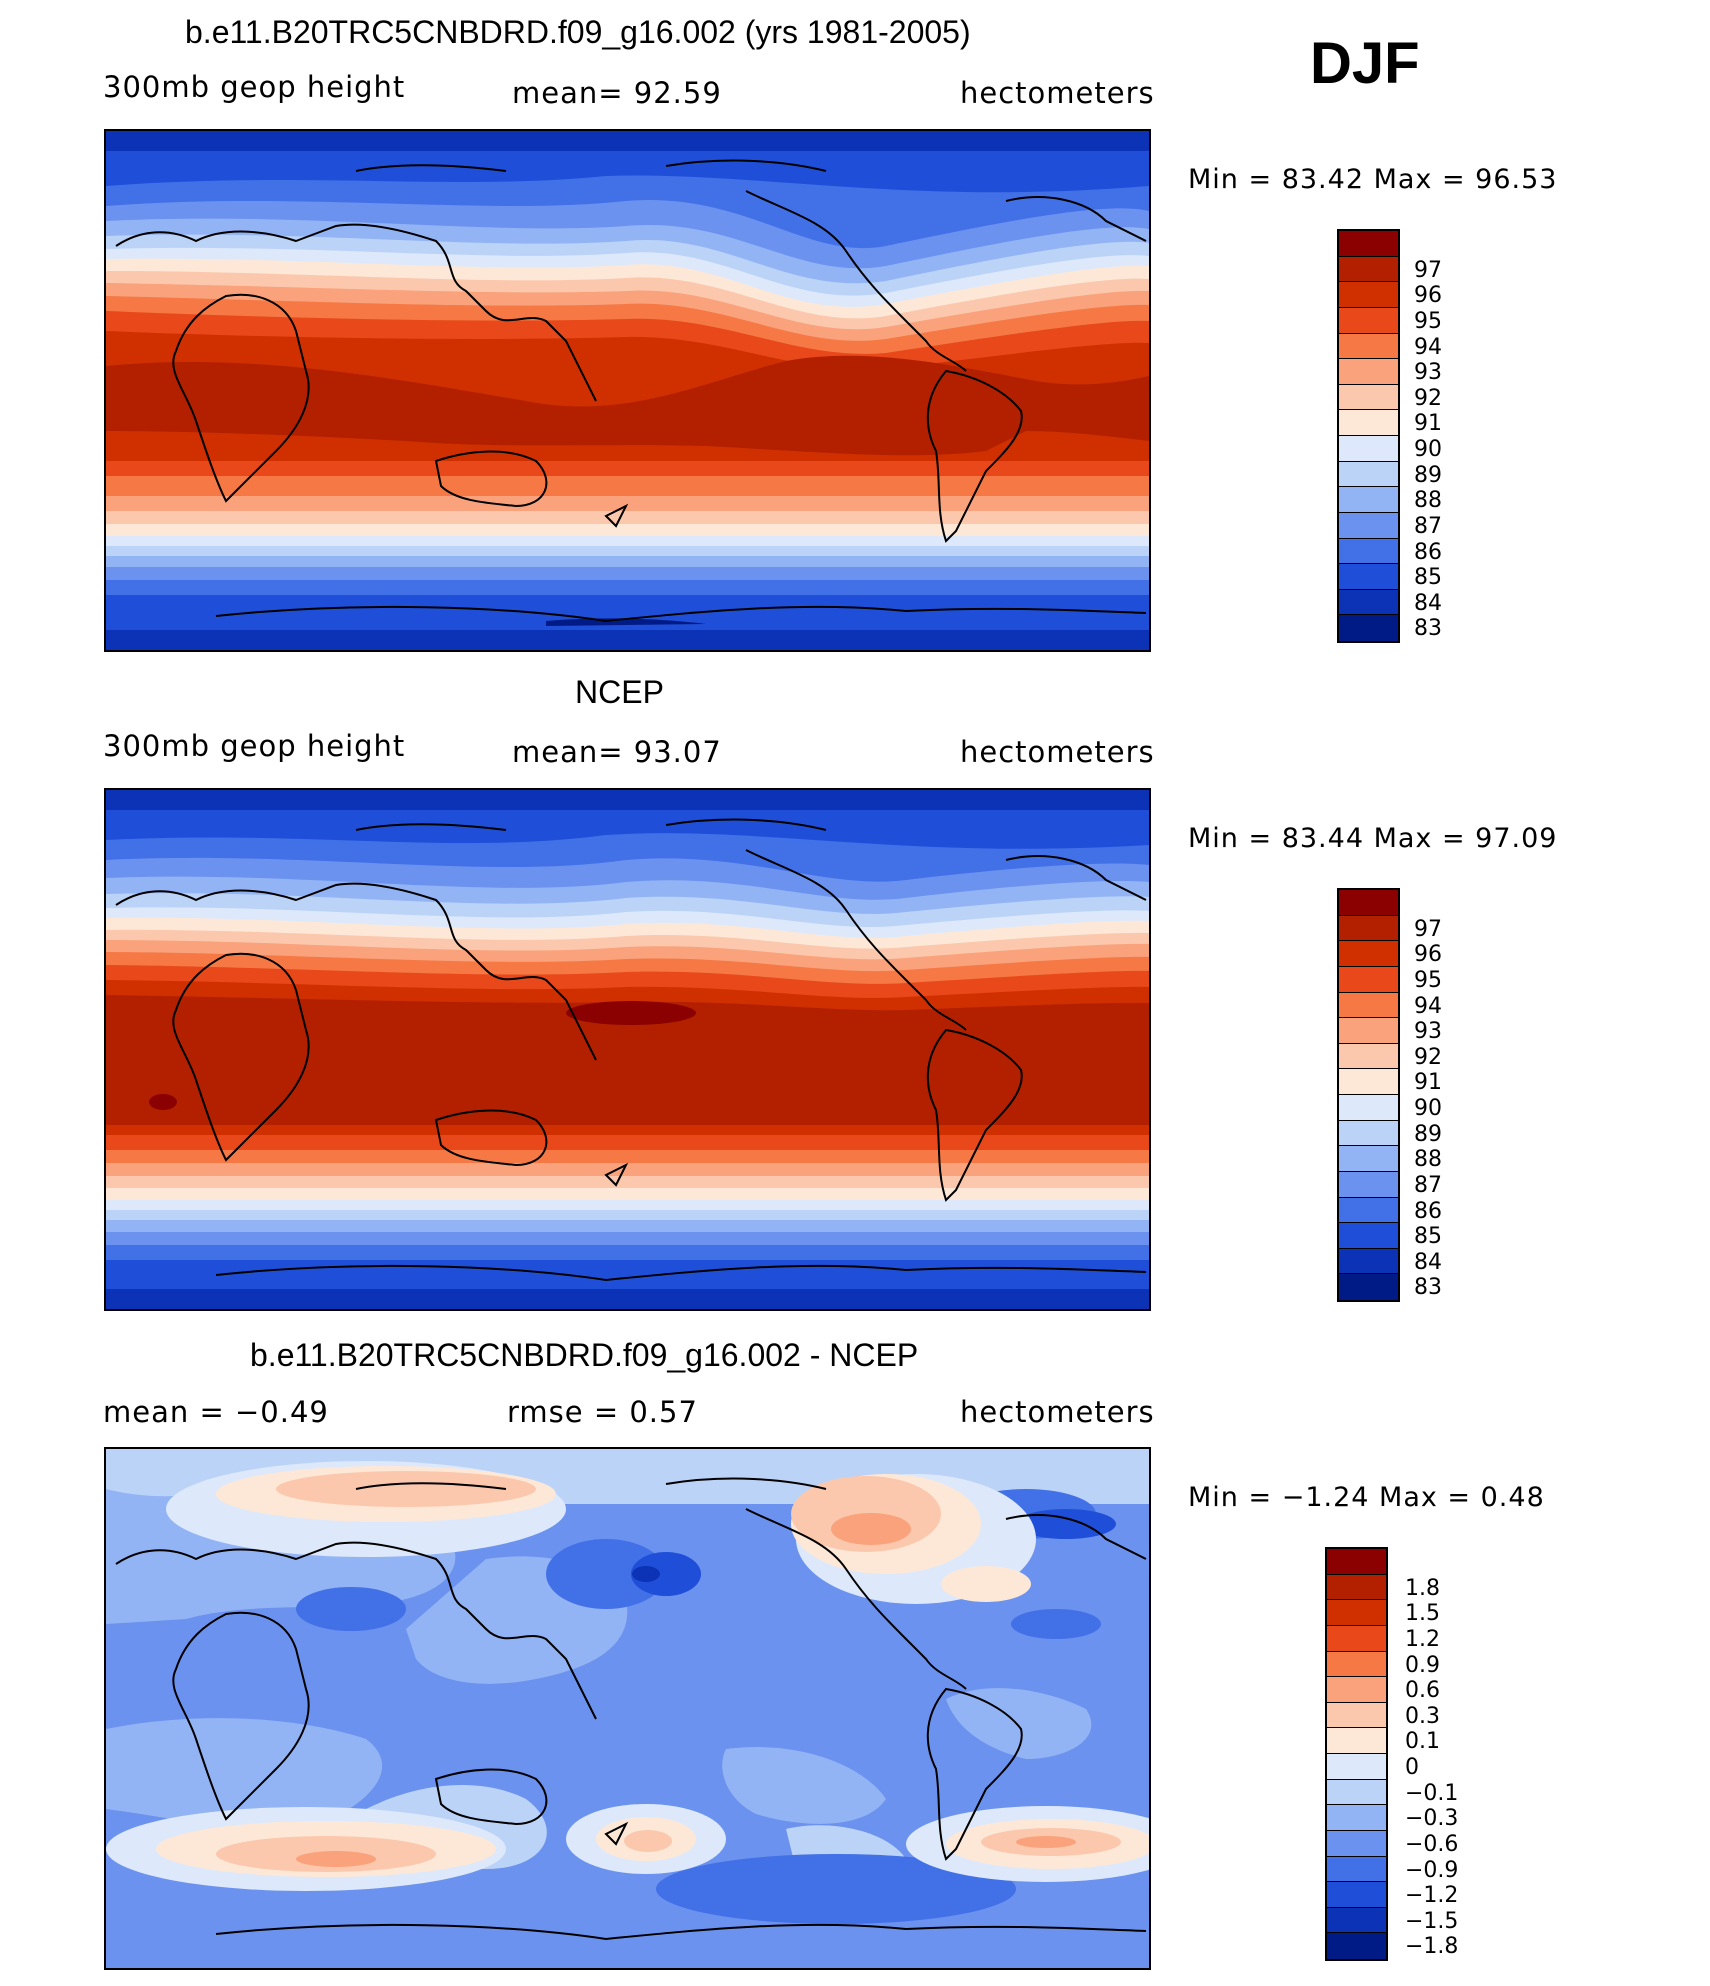  Describe the element at coordinates (1057, 1412) in the screenshot. I see `panel3-units: hectometers` at that location.